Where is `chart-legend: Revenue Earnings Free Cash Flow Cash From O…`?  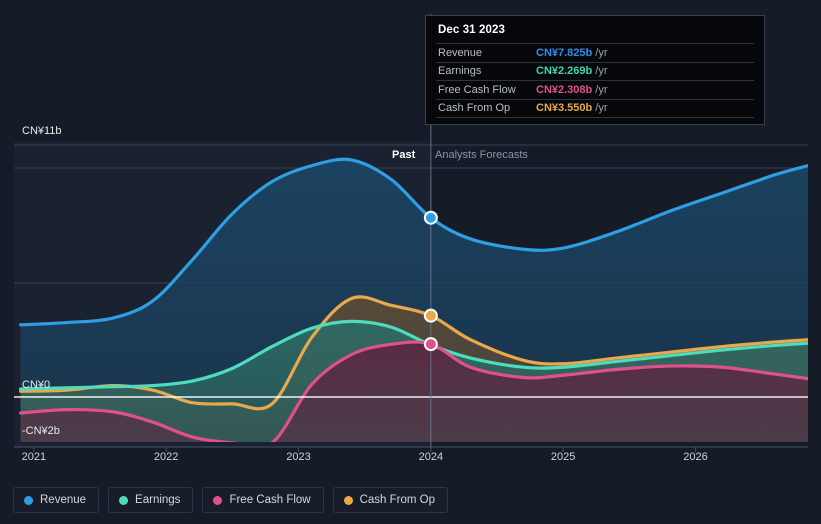
chart-legend: Revenue Earnings Free Cash Flow Cash From O… is located at coordinates (231, 500).